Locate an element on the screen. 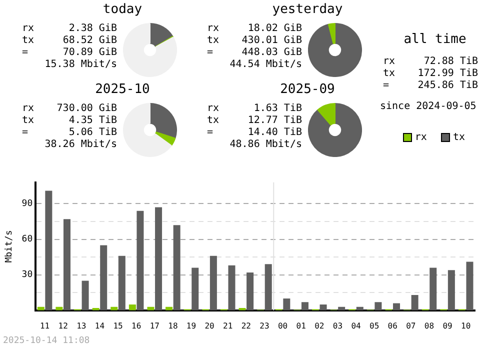  x-tick-label: 14 is located at coordinates (99, 325).